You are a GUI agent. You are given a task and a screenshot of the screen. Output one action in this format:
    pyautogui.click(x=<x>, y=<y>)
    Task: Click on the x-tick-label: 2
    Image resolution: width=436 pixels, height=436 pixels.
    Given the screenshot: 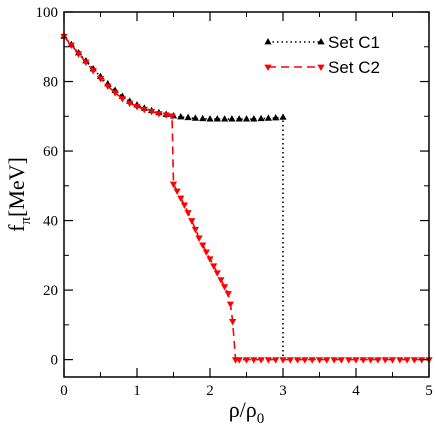 What is the action you would take?
    pyautogui.click(x=210, y=391)
    